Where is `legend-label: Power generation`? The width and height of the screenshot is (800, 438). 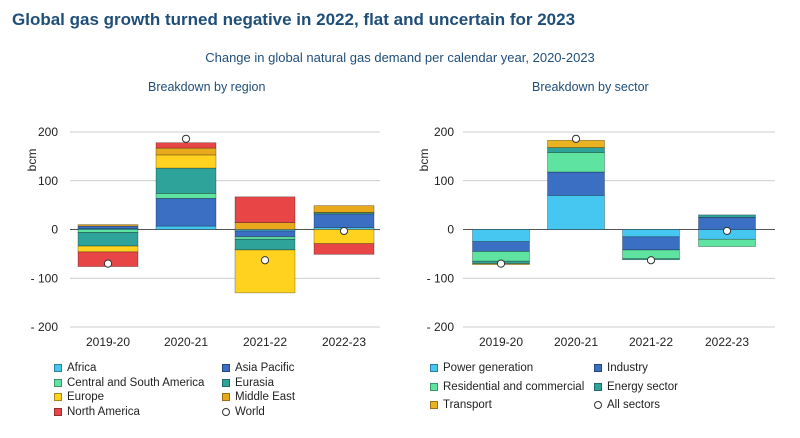
legend-label: Power generation is located at coordinates (488, 368).